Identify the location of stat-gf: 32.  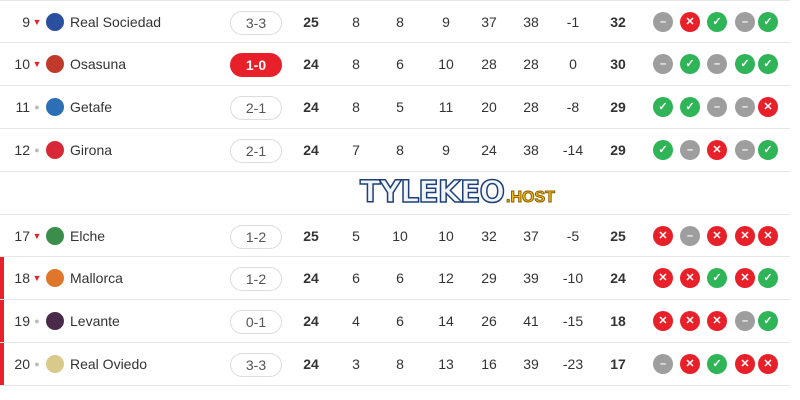
(489, 236).